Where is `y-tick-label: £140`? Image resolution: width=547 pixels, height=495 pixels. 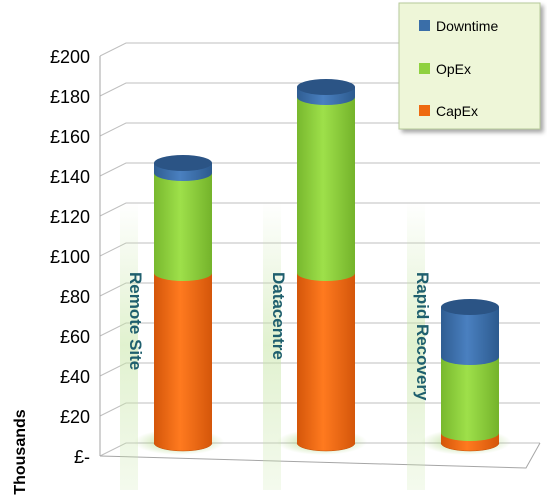 y-tick-label: £140 is located at coordinates (70, 177).